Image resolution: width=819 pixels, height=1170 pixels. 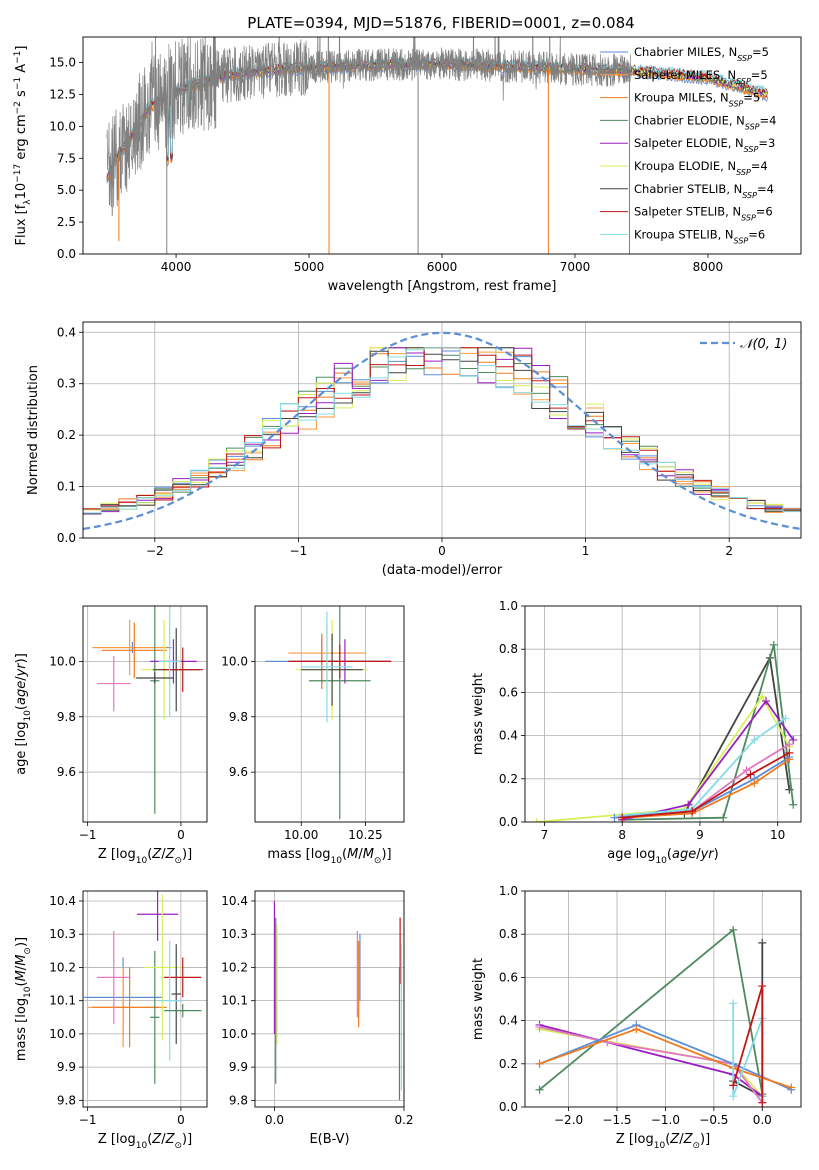 I want to click on x-axis-label: wavelength [Angstrom, rest frame], so click(x=442, y=286).